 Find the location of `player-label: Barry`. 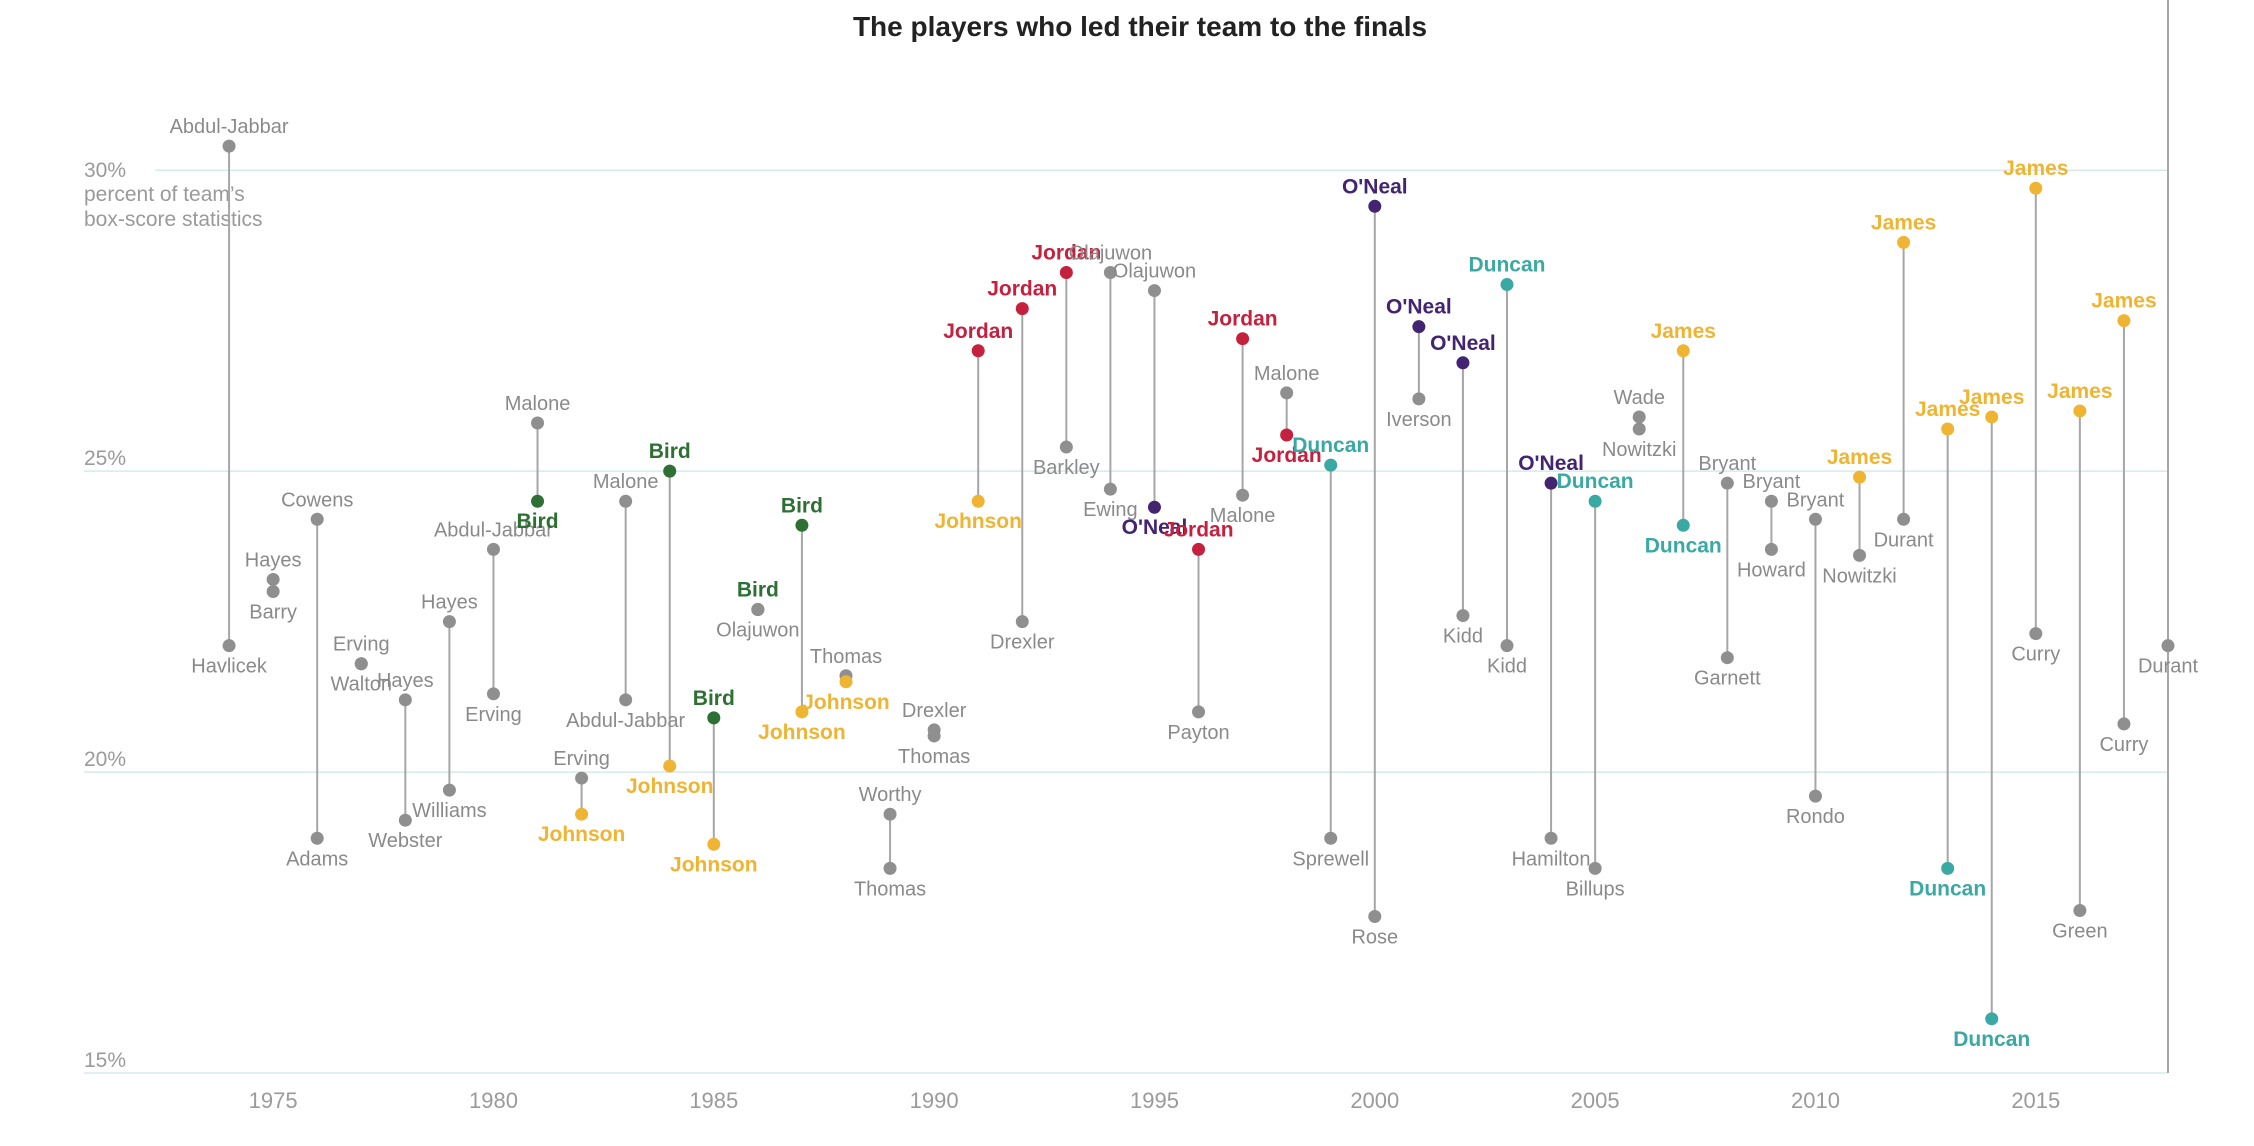

player-label: Barry is located at coordinates (273, 613).